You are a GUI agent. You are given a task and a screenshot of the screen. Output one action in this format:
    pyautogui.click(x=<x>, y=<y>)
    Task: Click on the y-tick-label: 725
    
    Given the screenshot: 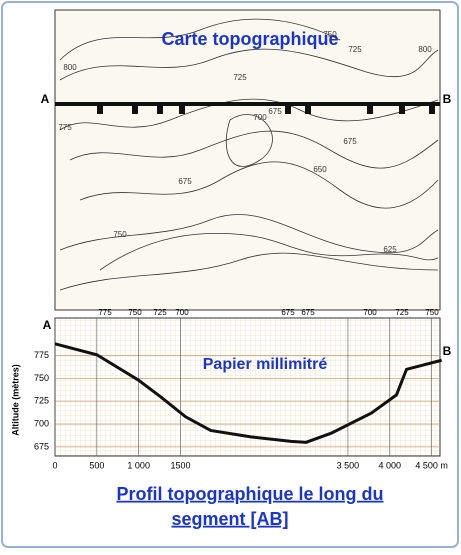 What is the action you would take?
    pyautogui.click(x=41, y=401)
    